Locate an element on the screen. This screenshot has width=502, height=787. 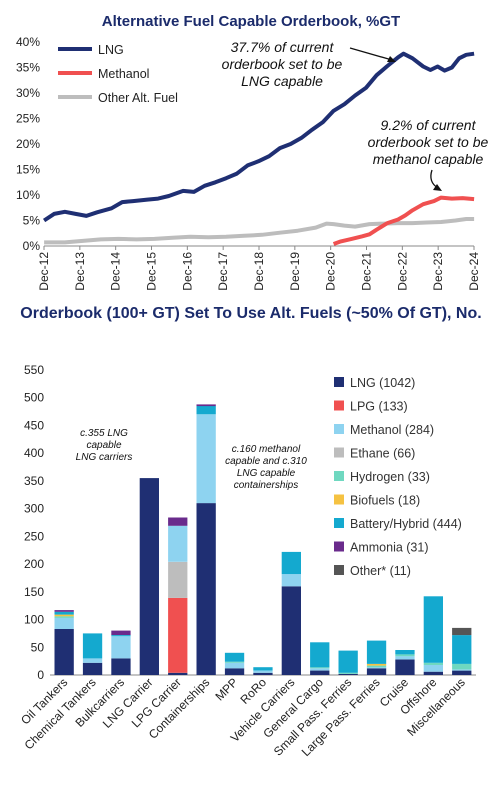
legend-label-ammonia: Ammonia (31) is located at coordinates (389, 548).